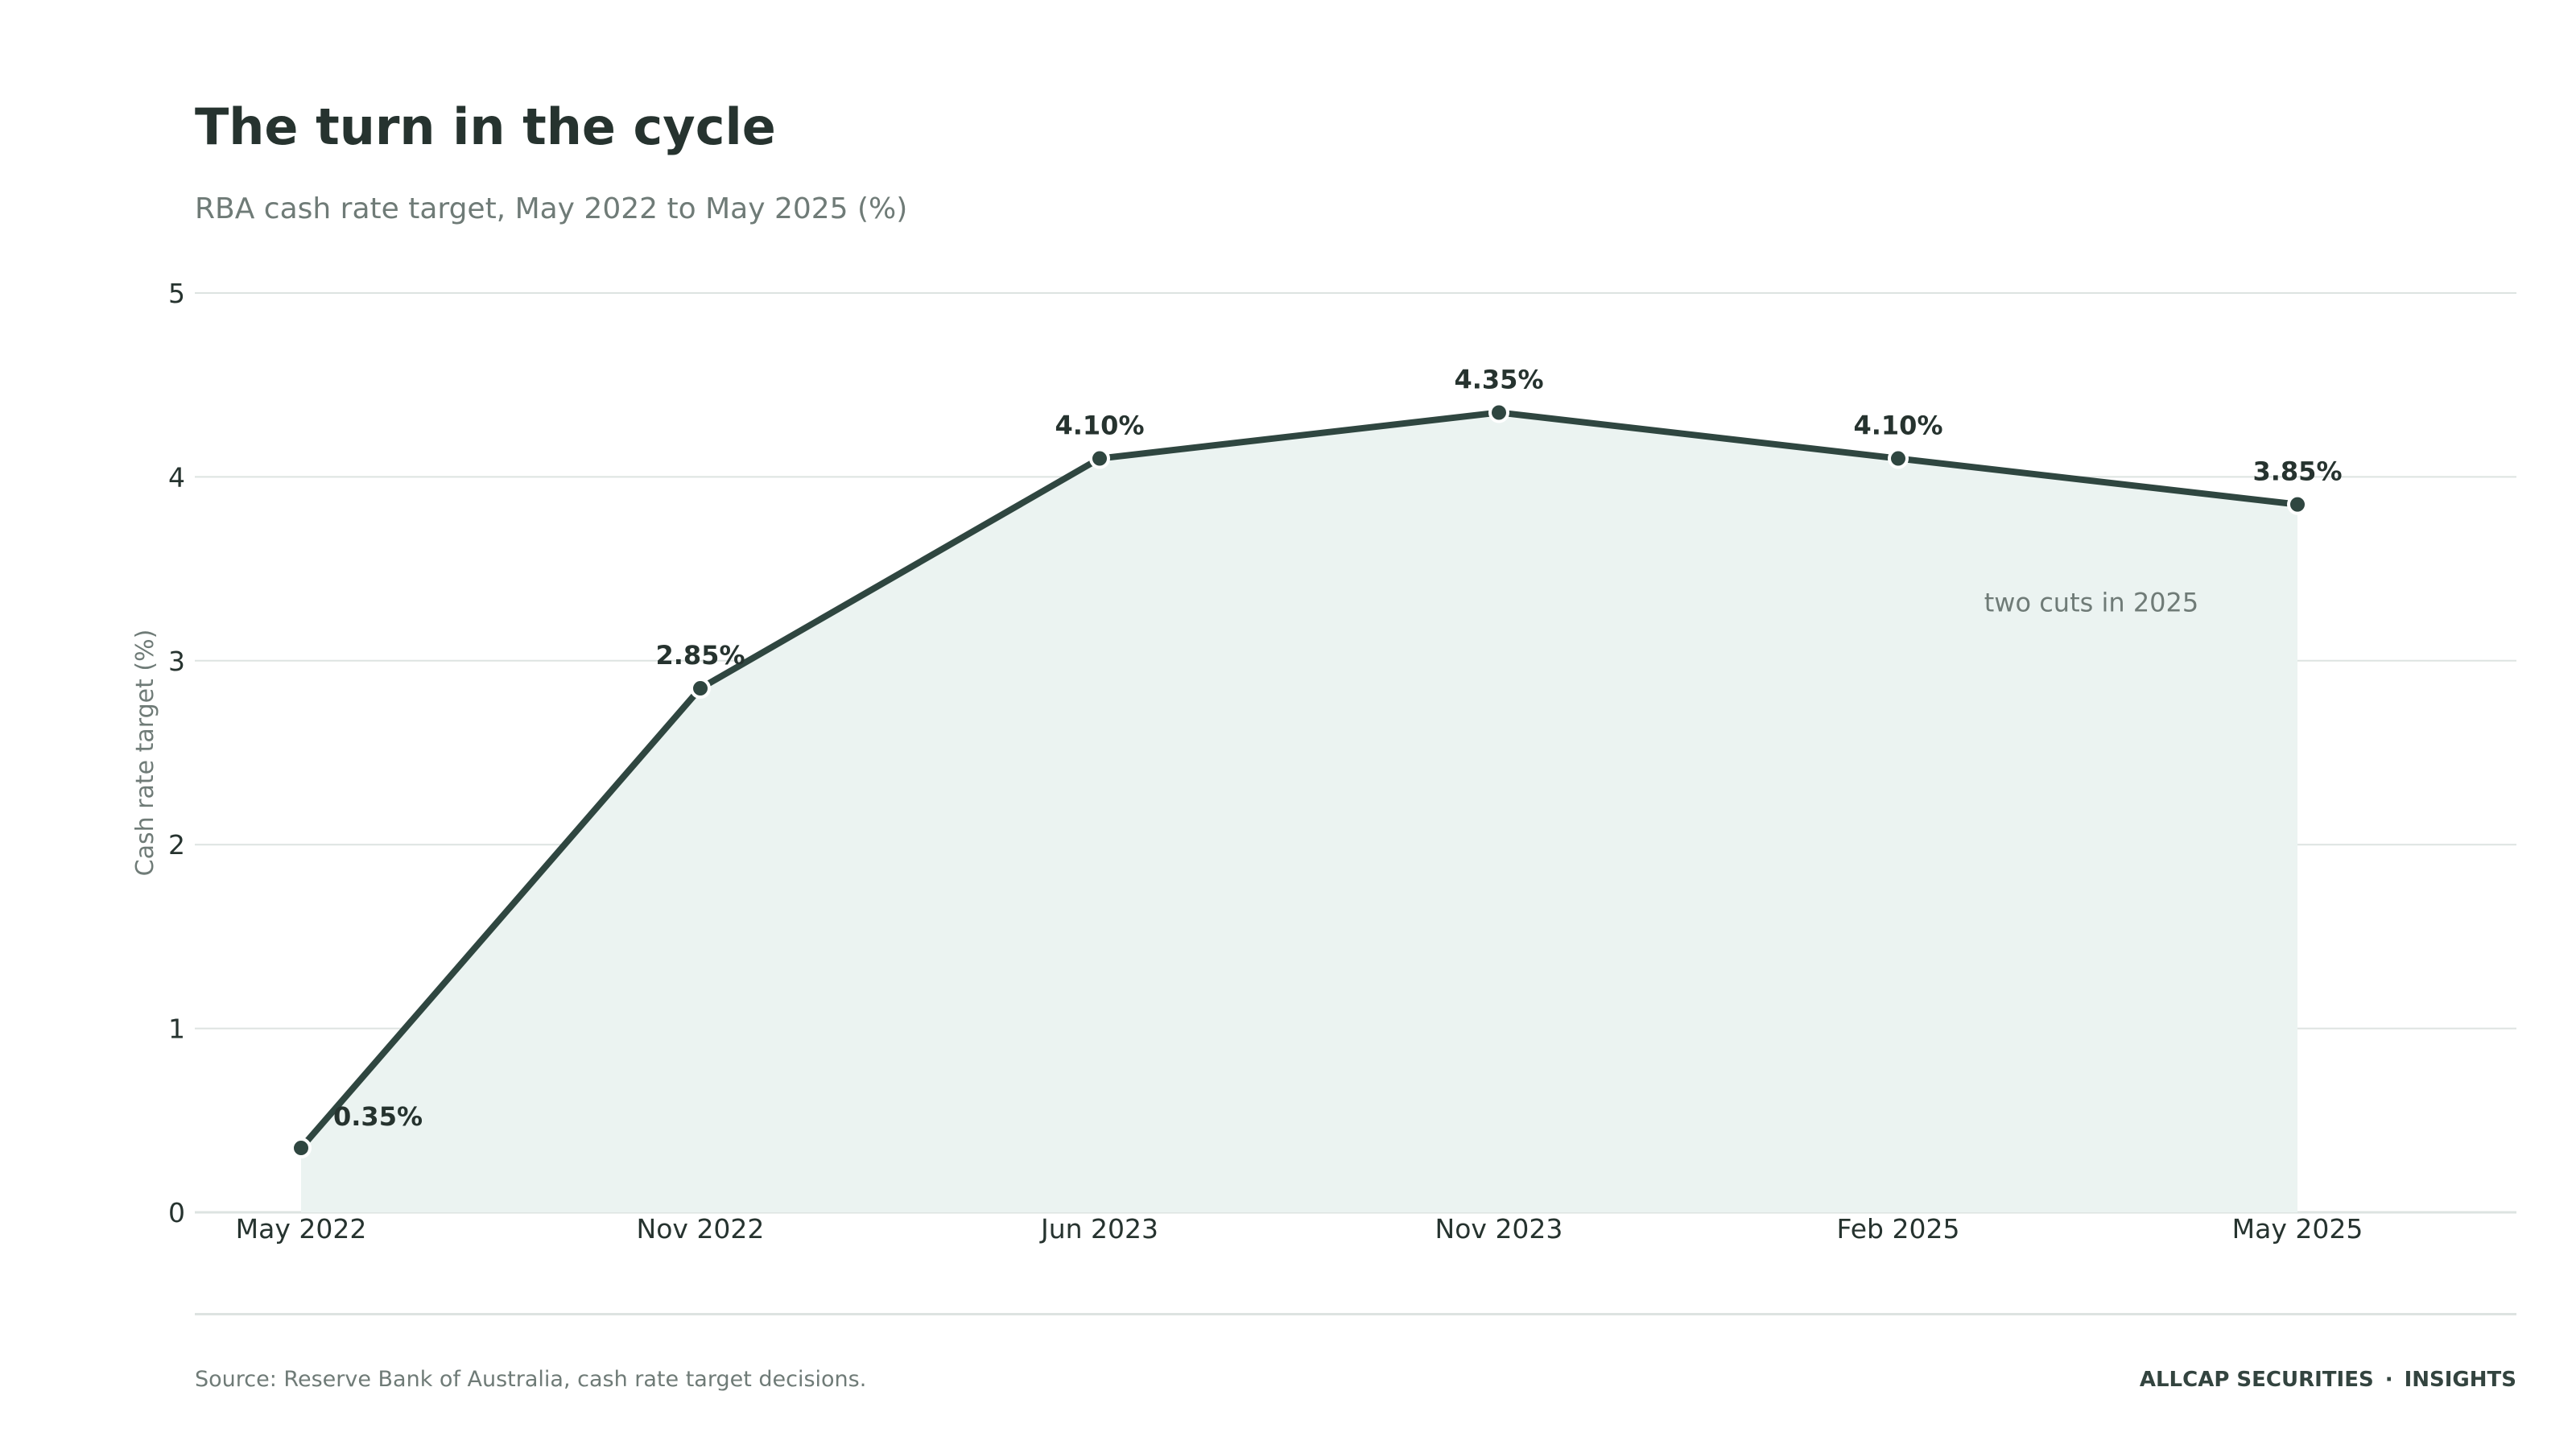 The width and height of the screenshot is (2576, 1449). I want to click on brand-name: ALLCAP SECURITIES, so click(2256, 1380).